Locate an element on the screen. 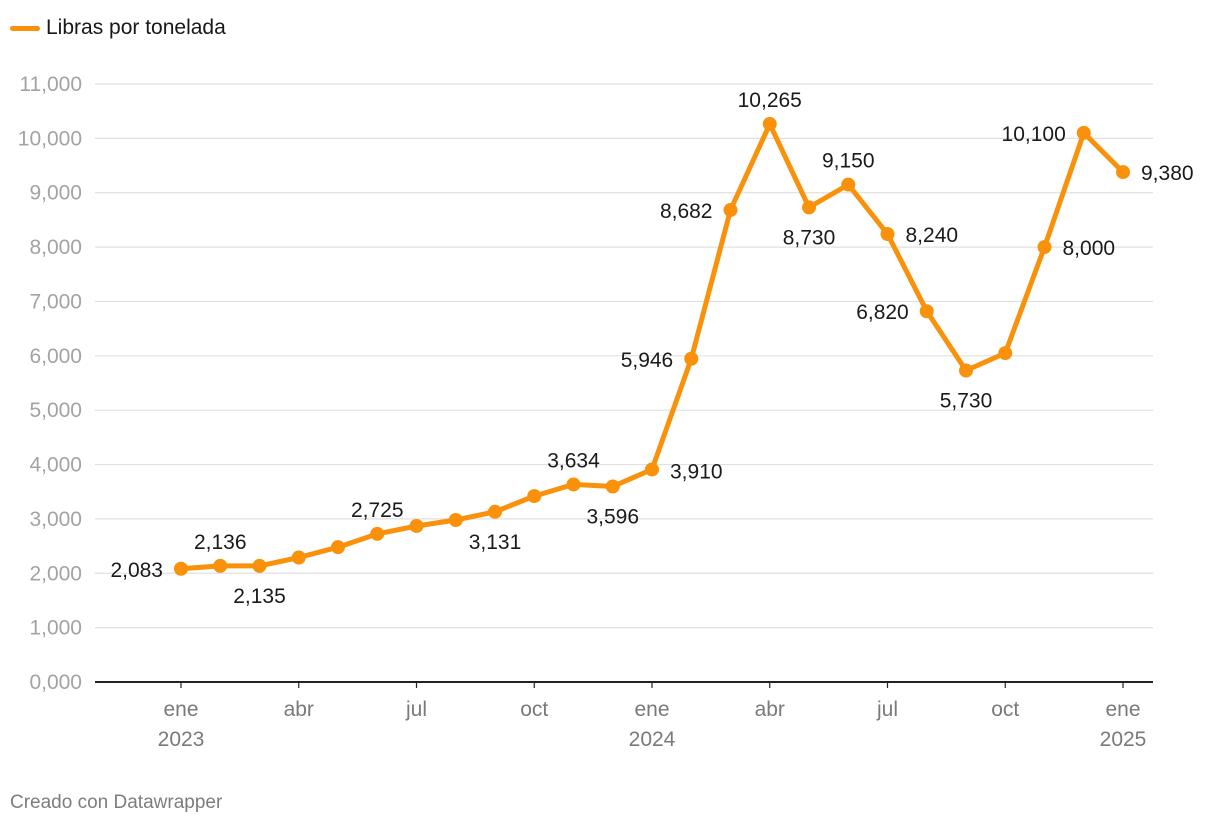  data-label: 2,135 is located at coordinates (259, 596).